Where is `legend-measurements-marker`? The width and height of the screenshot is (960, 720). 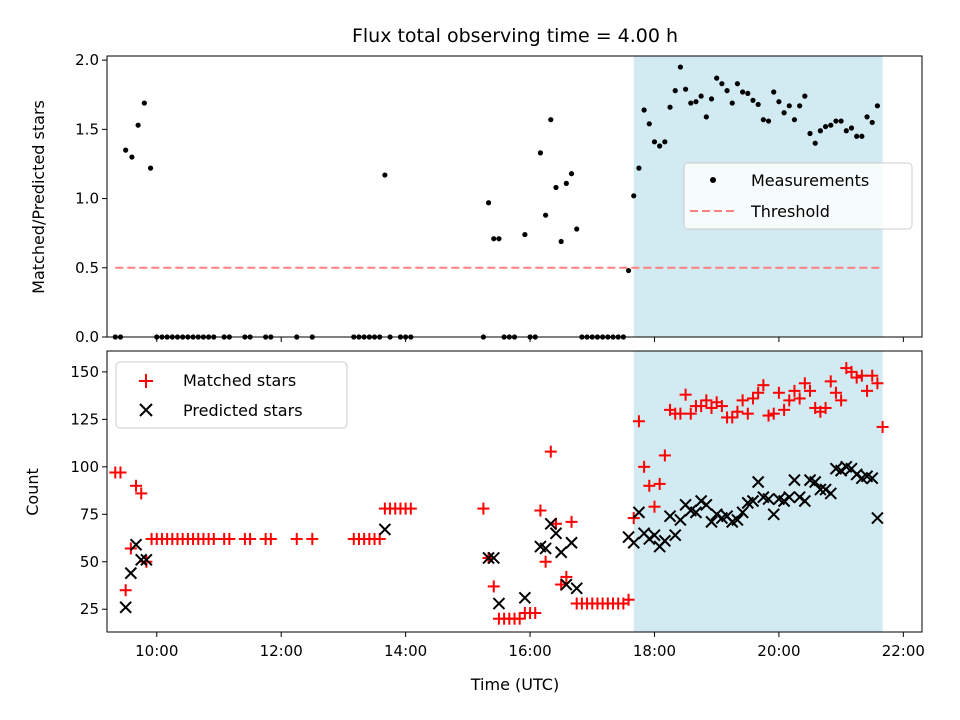 legend-measurements-marker is located at coordinates (713, 180).